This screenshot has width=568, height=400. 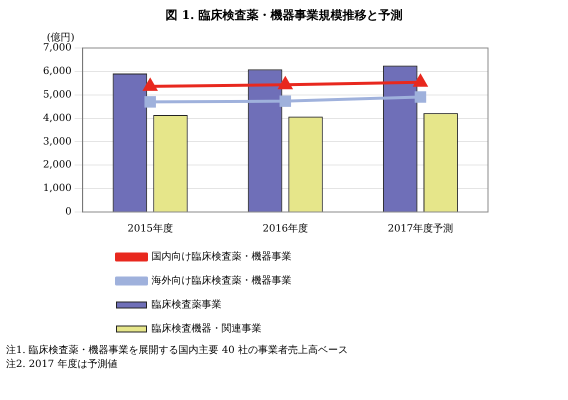 What do you see at coordinates (285, 228) in the screenshot?
I see `x-tick-label: 2016年度` at bounding box center [285, 228].